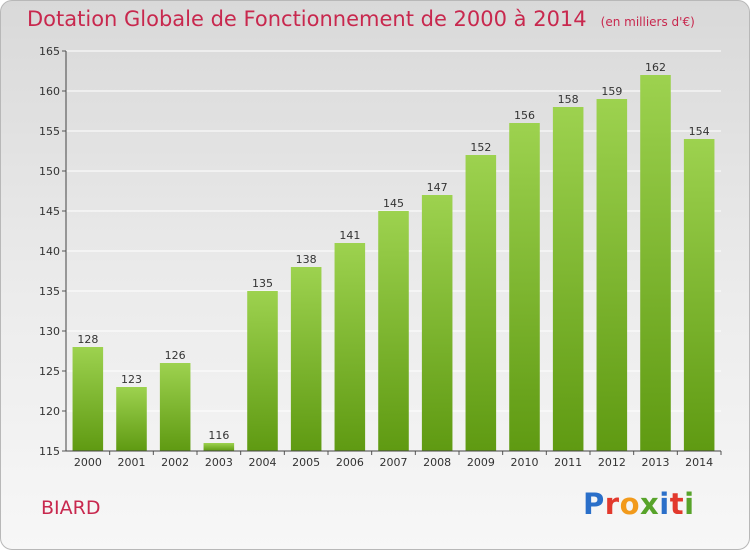 This screenshot has width=750, height=550. What do you see at coordinates (49, 451) in the screenshot?
I see `y-tick-label: 115` at bounding box center [49, 451].